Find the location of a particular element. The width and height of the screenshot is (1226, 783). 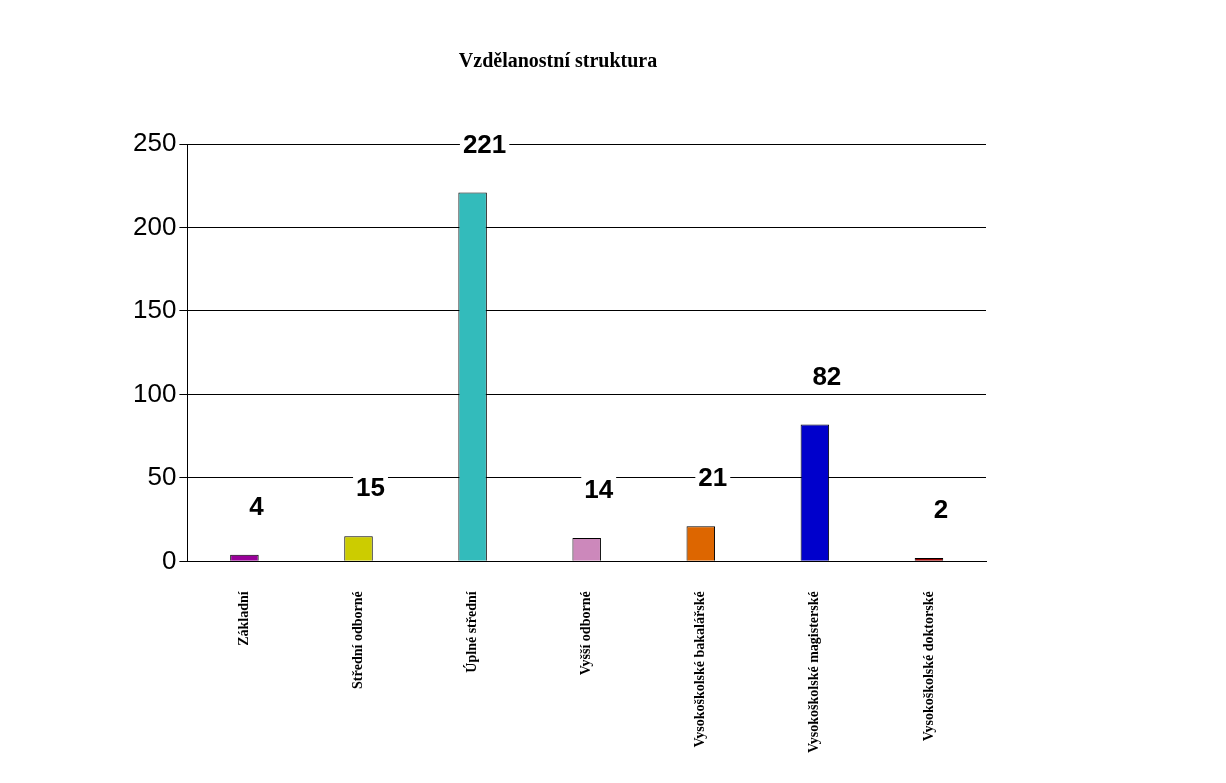

data-label: 82 is located at coordinates (827, 375).